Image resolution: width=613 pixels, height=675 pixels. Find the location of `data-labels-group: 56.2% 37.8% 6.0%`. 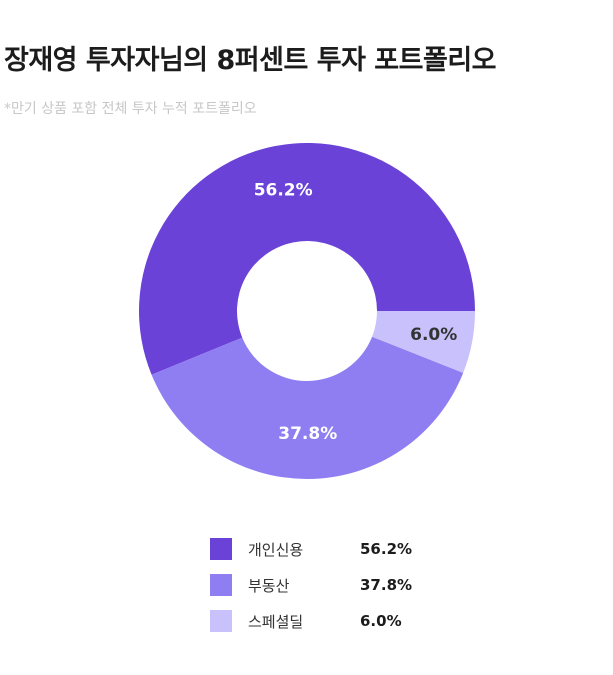

data-labels-group: 56.2% 37.8% 6.0% is located at coordinates (356, 312).